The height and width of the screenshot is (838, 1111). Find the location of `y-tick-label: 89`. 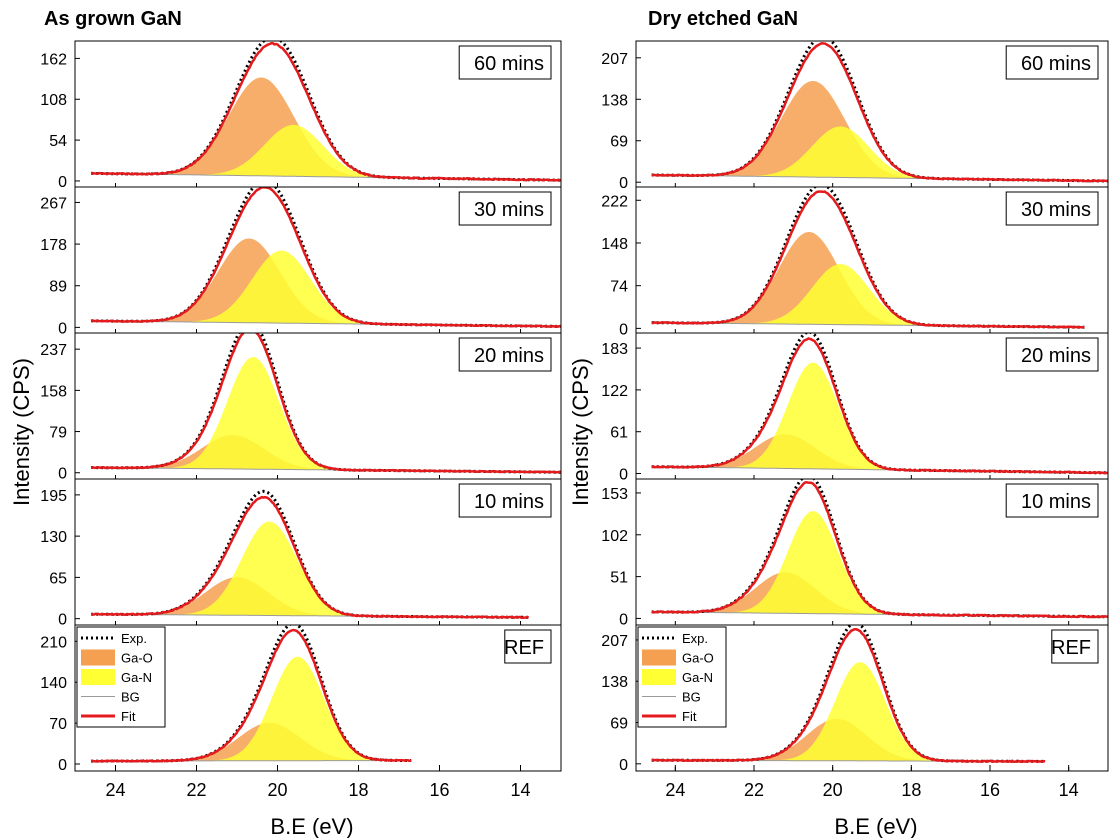

y-tick-label: 89 is located at coordinates (58, 287).